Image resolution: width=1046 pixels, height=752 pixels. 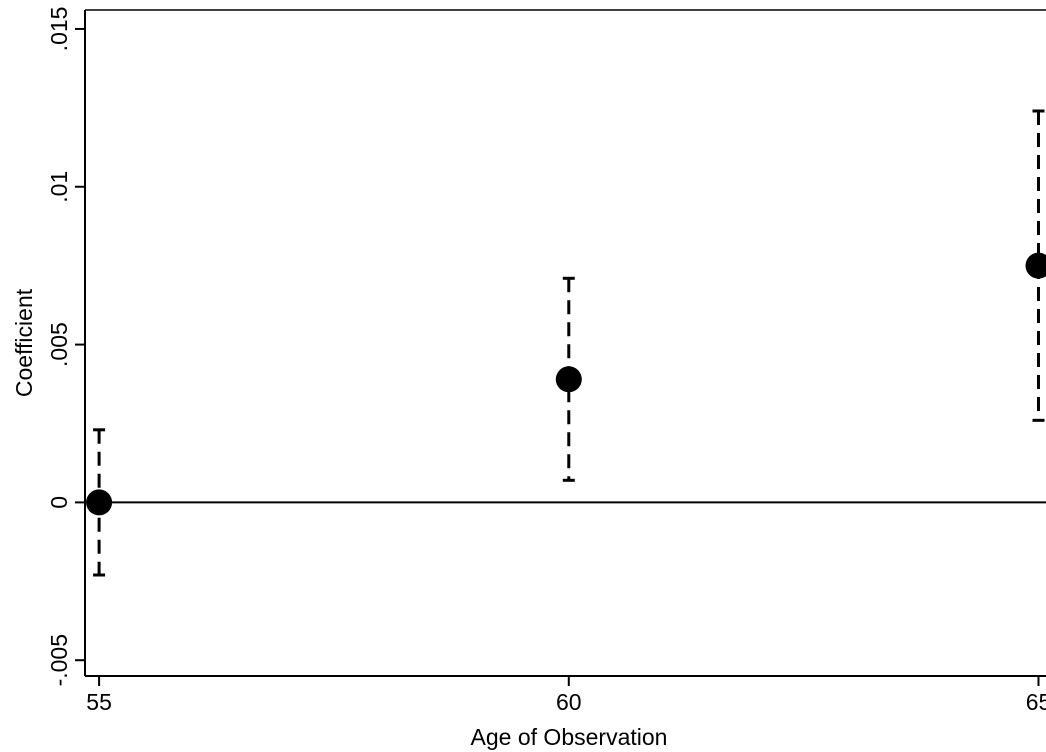 I want to click on y-tick-label: .01, so click(x=59, y=187).